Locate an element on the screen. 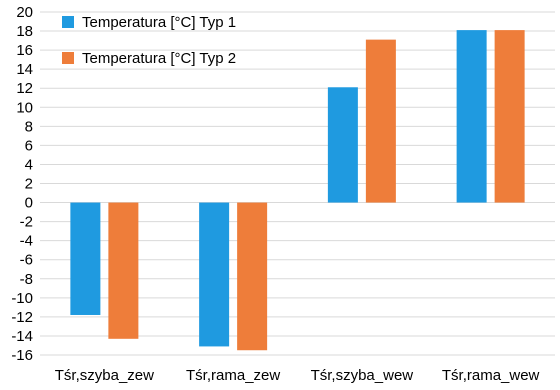  y-tick-label: 6 is located at coordinates (29, 145).